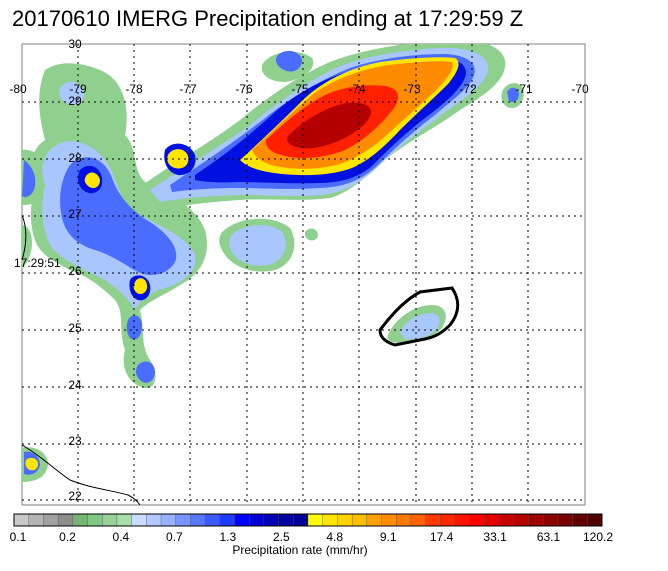 This screenshot has height=571, width=668. Describe the element at coordinates (75, 385) in the screenshot. I see `lat-label: 24` at that location.